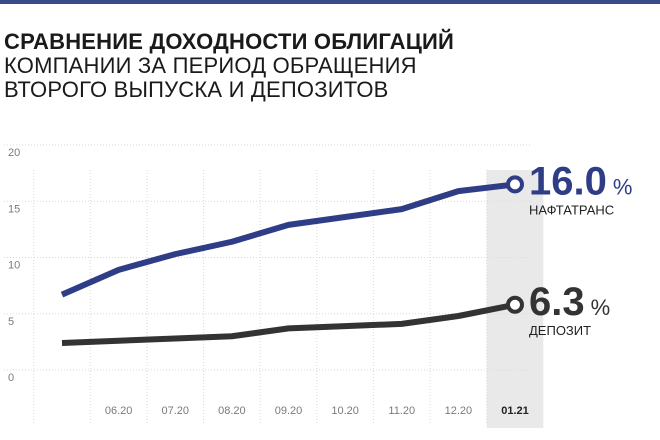  I want to click on y-axis-ticks: 0 5 10 15 20, so click(14, 265).